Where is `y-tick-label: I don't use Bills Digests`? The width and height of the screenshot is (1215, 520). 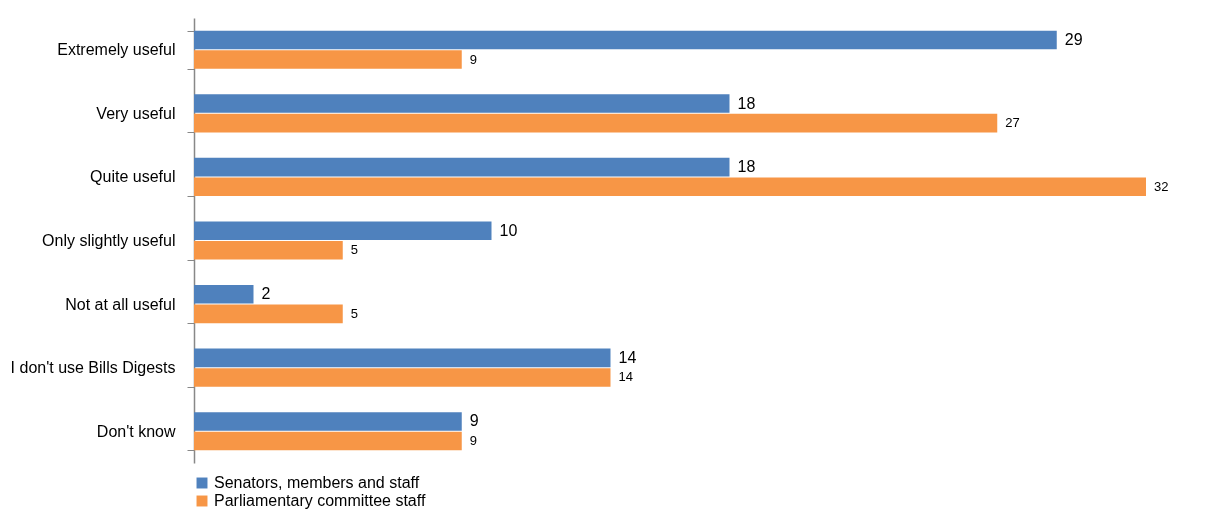
y-tick-label: I don't use Bills Digests is located at coordinates (93, 368).